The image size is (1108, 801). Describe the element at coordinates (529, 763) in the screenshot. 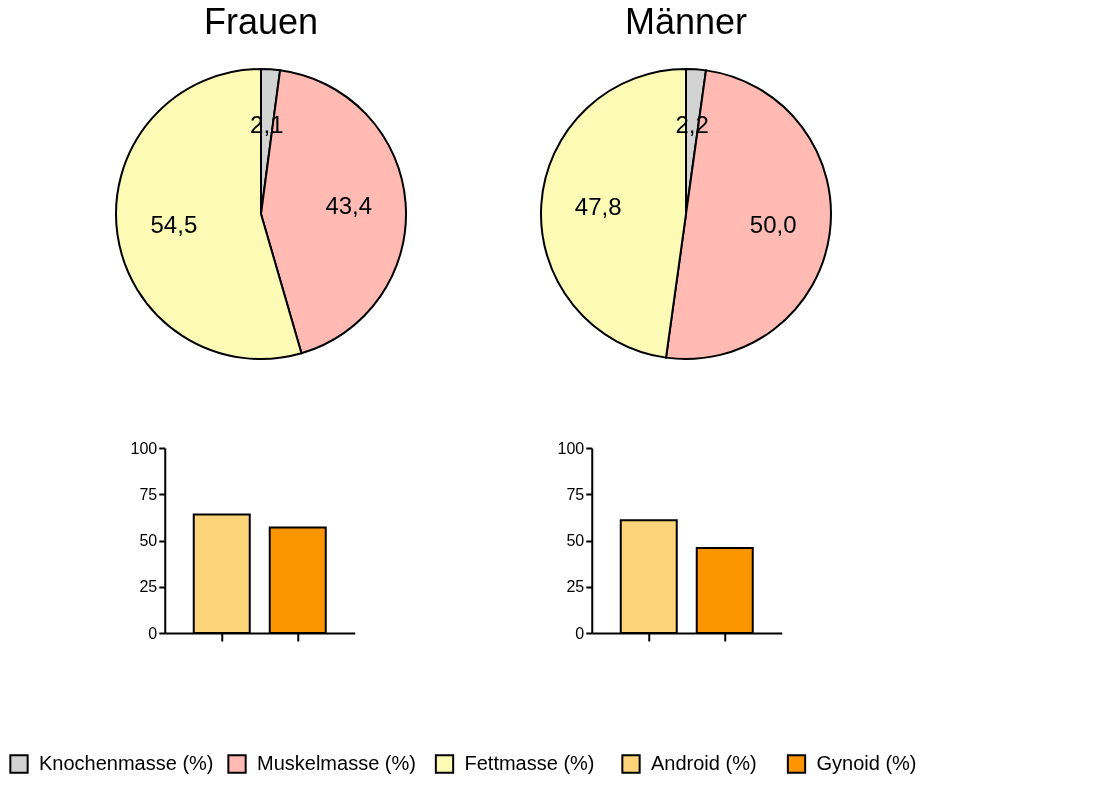

I see `legend-label: Fettmasse (%)` at that location.